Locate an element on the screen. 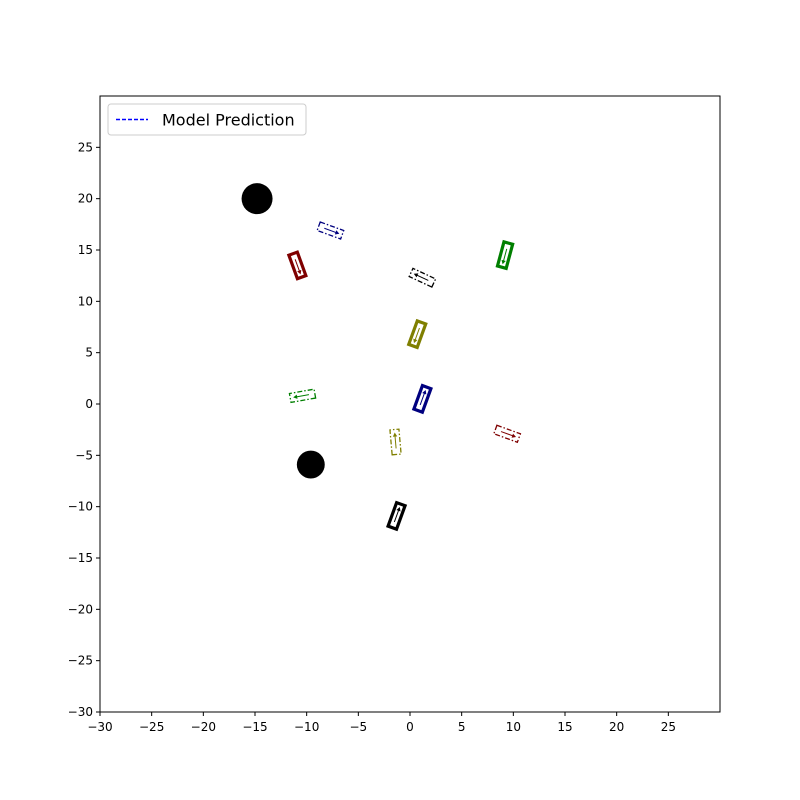 This screenshot has height=800, width=800. x-tick-label: −30 is located at coordinates (99, 727).